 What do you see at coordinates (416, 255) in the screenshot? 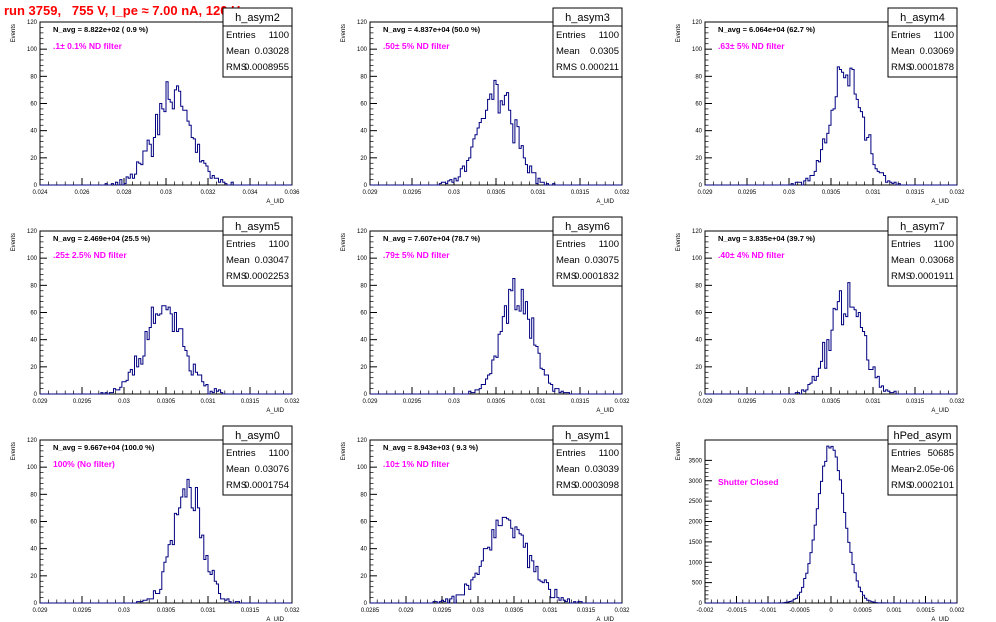
I see `filter-label: .79± 5% ND filter` at bounding box center [416, 255].